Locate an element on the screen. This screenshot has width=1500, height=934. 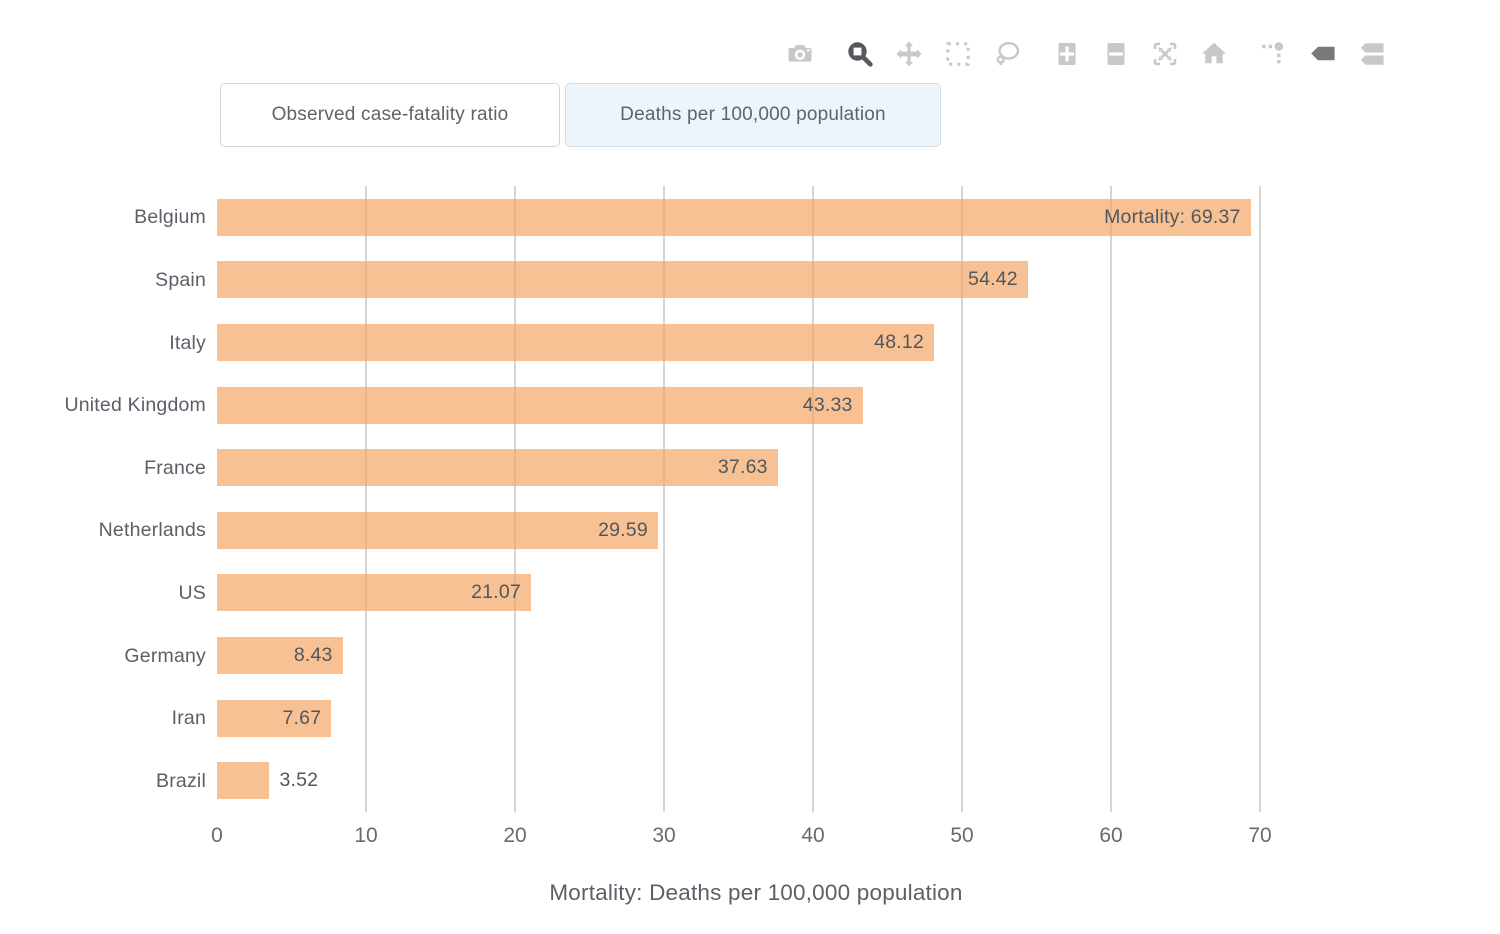
button-deaths-per-100000-population: Deaths per 100,000 population is located at coordinates (753, 115).